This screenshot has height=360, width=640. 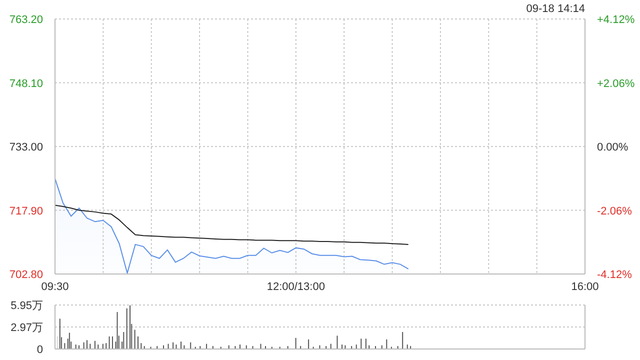 I want to click on y2-tick-label: -4.12%, so click(x=614, y=275).